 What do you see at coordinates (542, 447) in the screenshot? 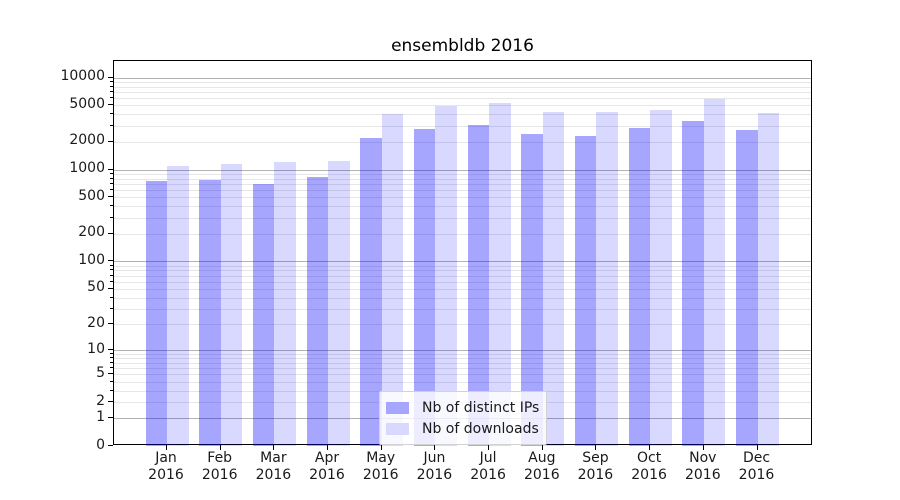
I see `x-tick-aug` at bounding box center [542, 447].